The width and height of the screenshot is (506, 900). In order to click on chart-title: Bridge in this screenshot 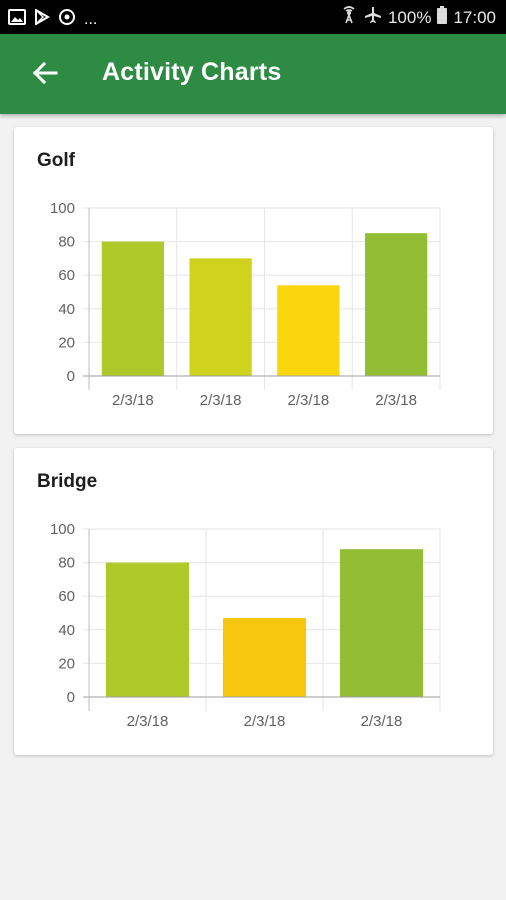, I will do `click(67, 481)`.